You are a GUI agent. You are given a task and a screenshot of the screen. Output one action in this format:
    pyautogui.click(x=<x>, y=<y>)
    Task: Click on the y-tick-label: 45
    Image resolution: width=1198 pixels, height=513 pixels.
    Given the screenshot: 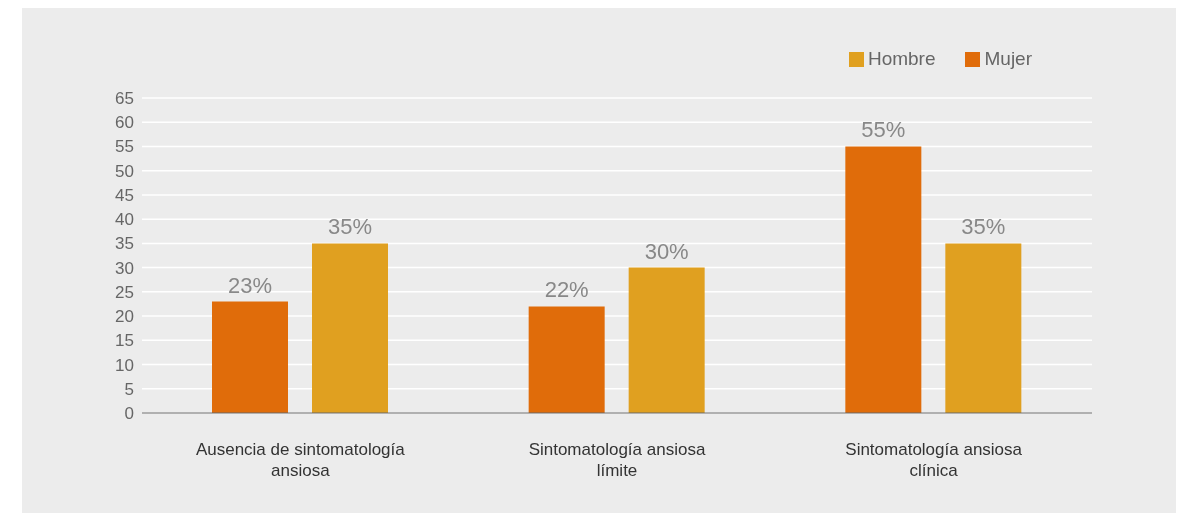 What is the action you would take?
    pyautogui.click(x=124, y=195)
    